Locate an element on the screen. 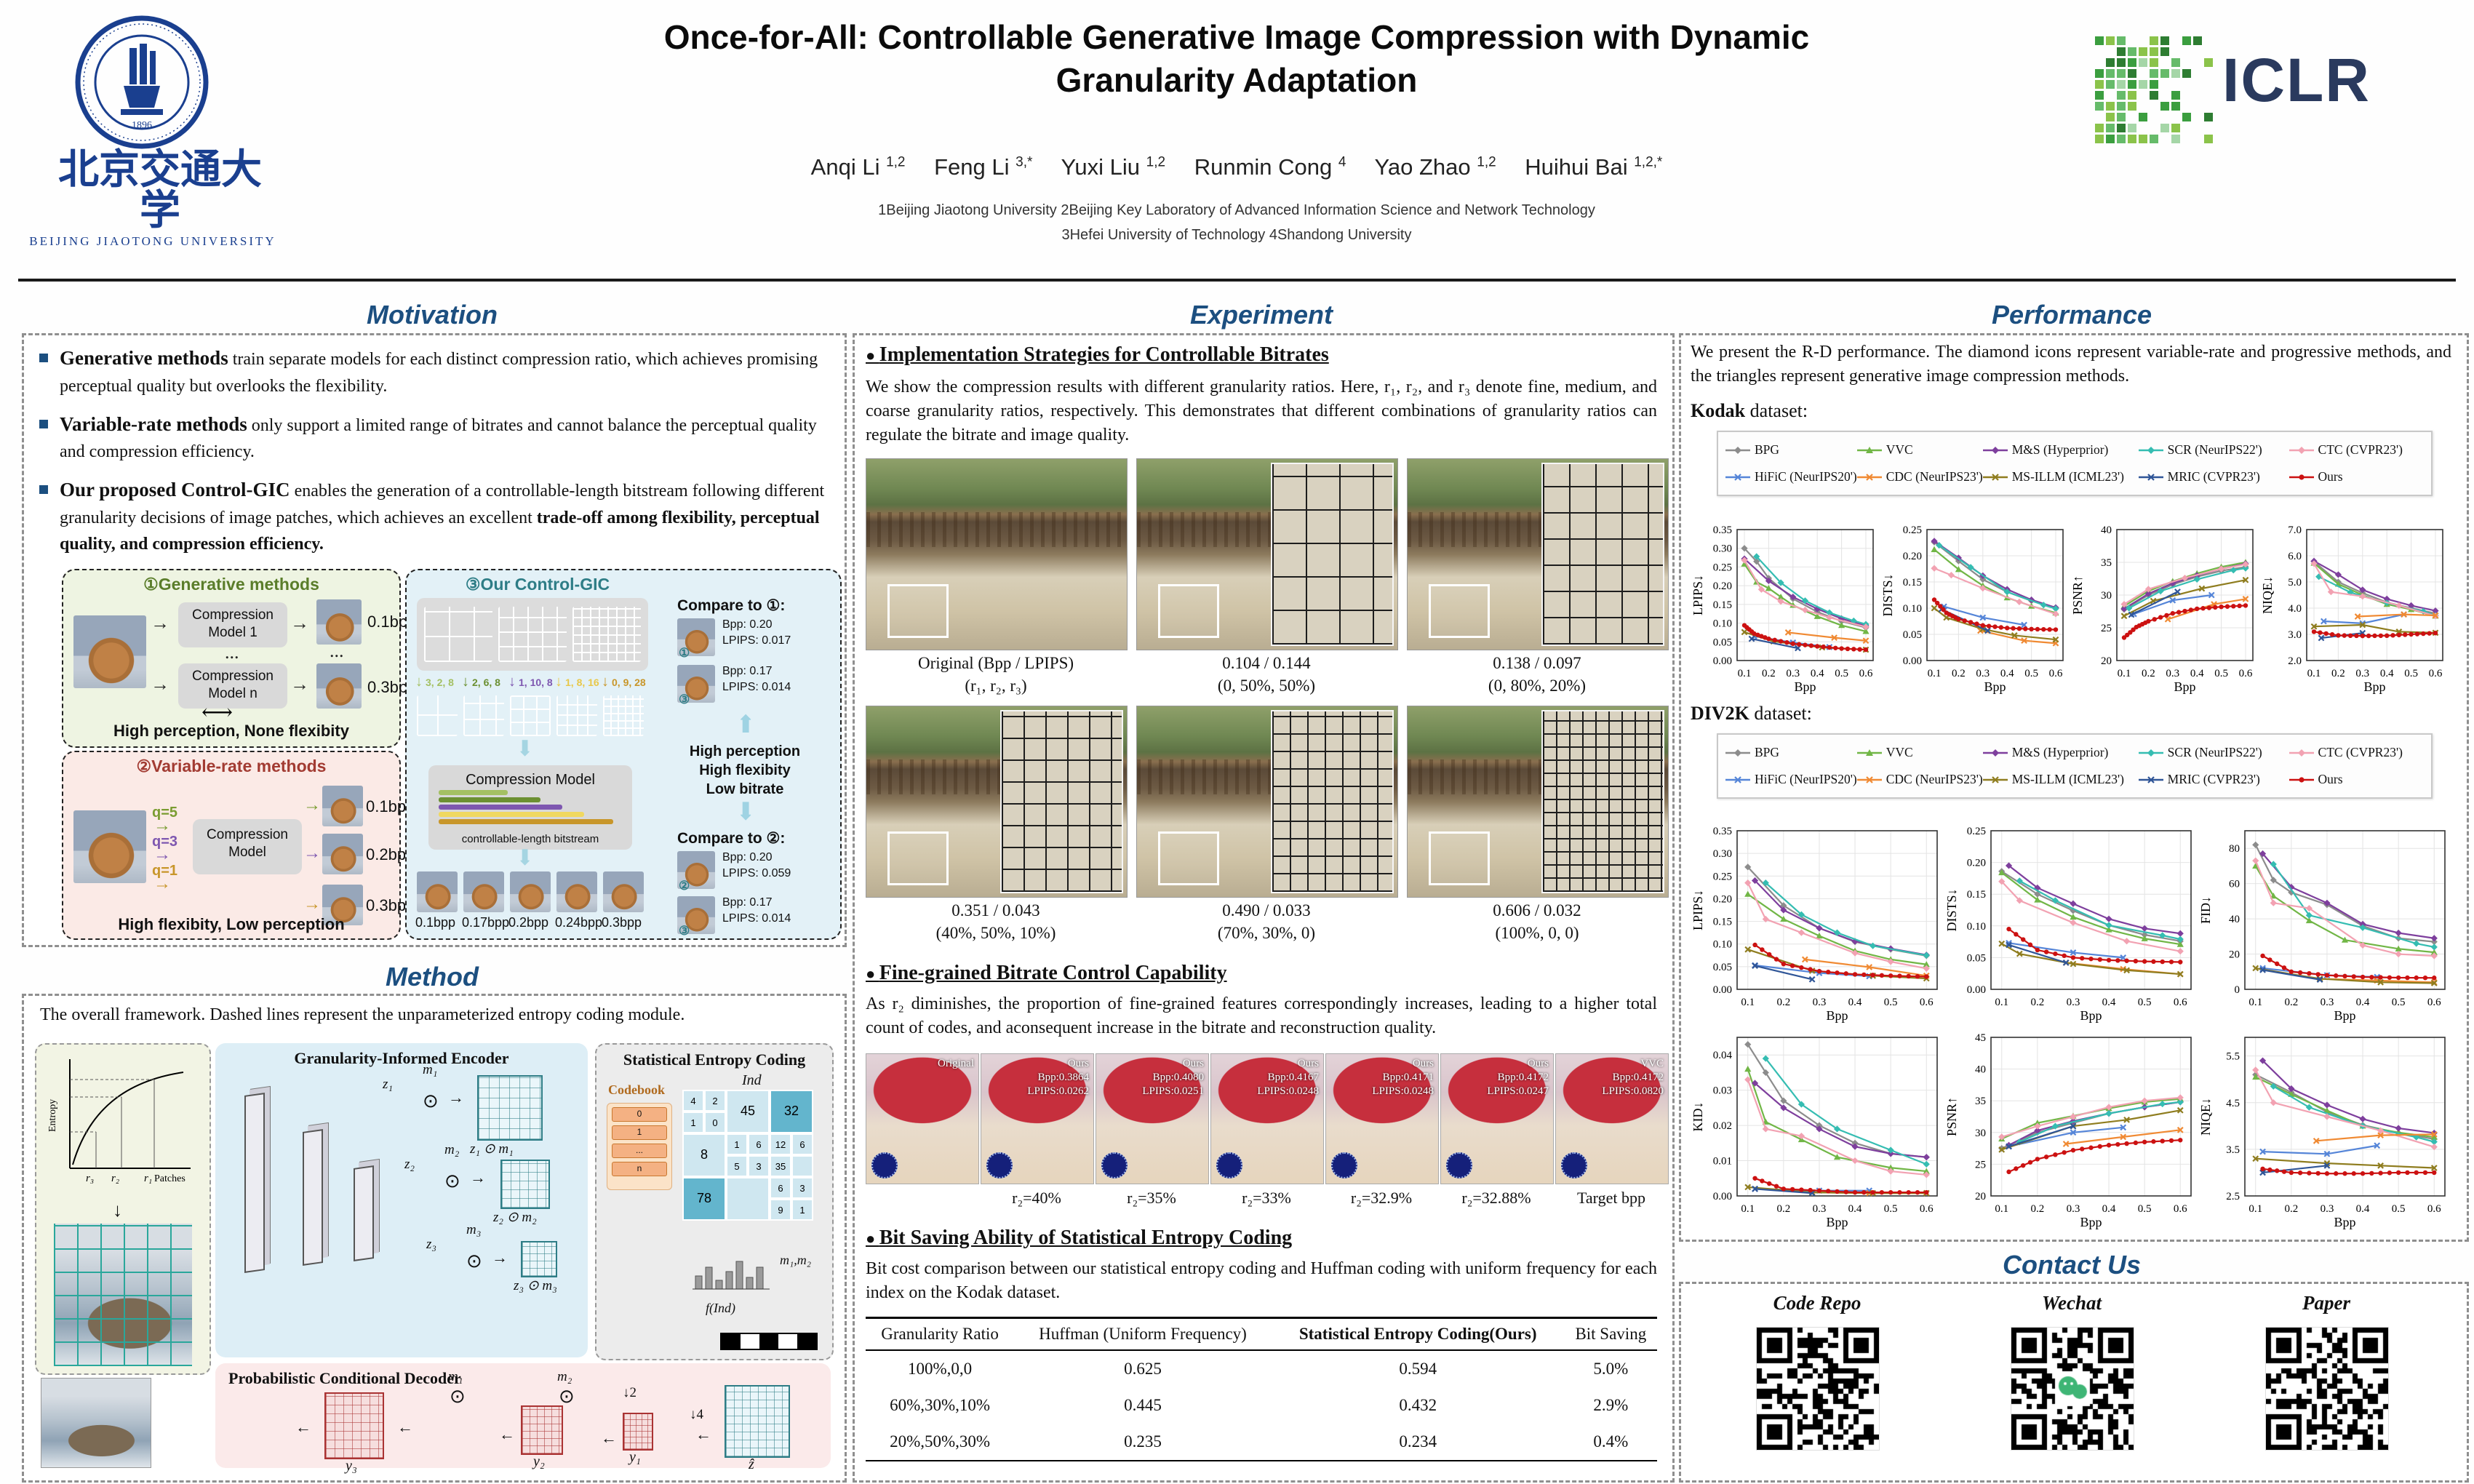 This screenshot has width=2474, height=1484. granularity-grid-inset is located at coordinates (1602, 801).